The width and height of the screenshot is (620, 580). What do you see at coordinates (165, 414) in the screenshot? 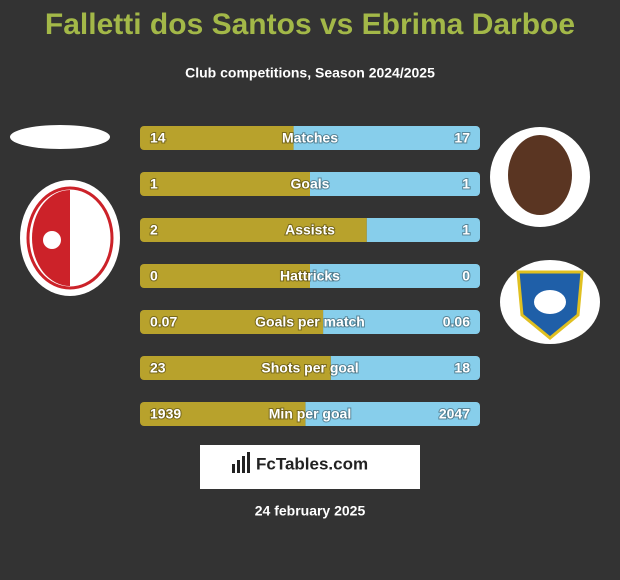
I see `left-value: 1939` at bounding box center [165, 414].